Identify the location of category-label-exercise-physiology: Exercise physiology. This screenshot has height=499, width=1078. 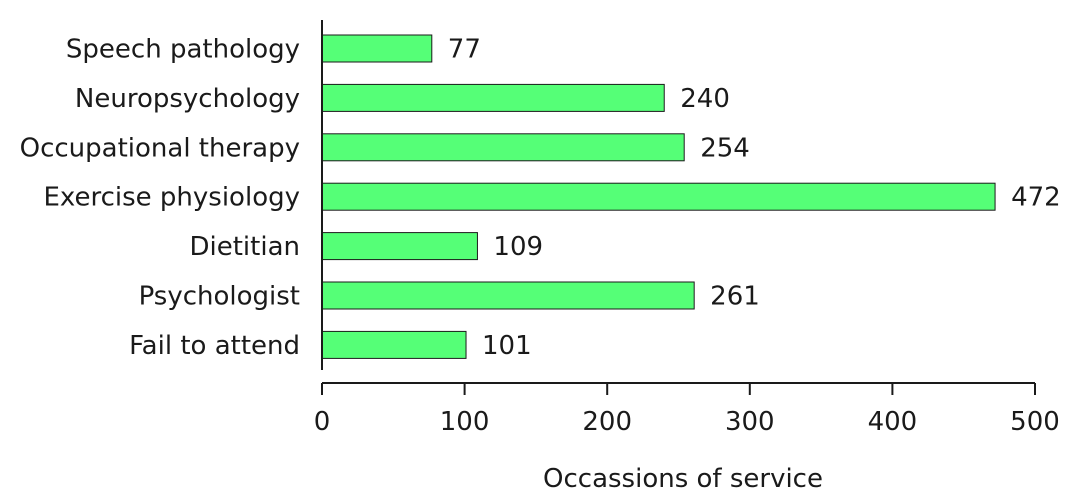
(171, 198).